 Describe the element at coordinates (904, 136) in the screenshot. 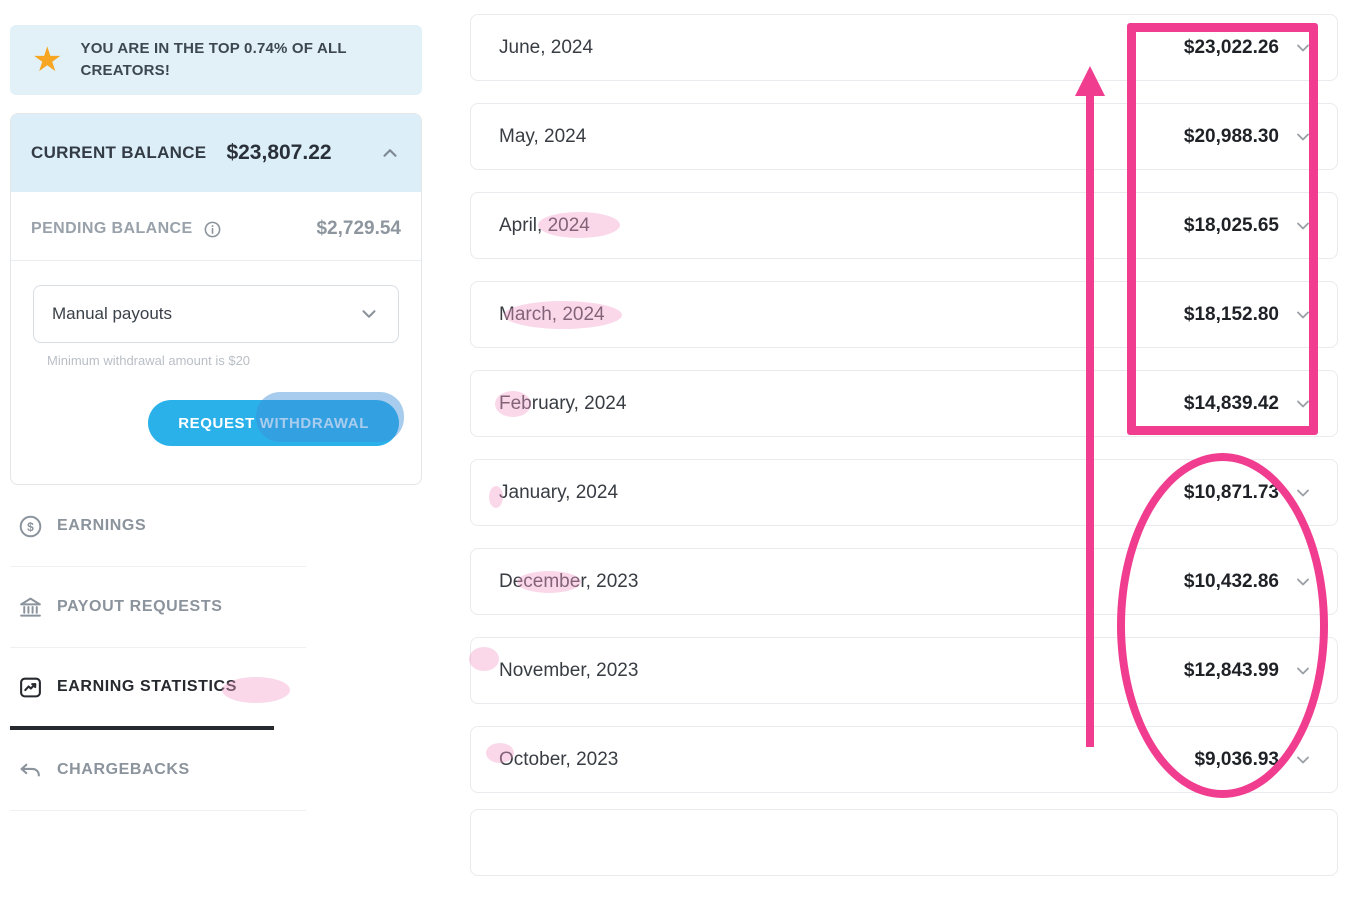

I see `earnings-row-may-2024: May, 2024 $20,988.30` at that location.